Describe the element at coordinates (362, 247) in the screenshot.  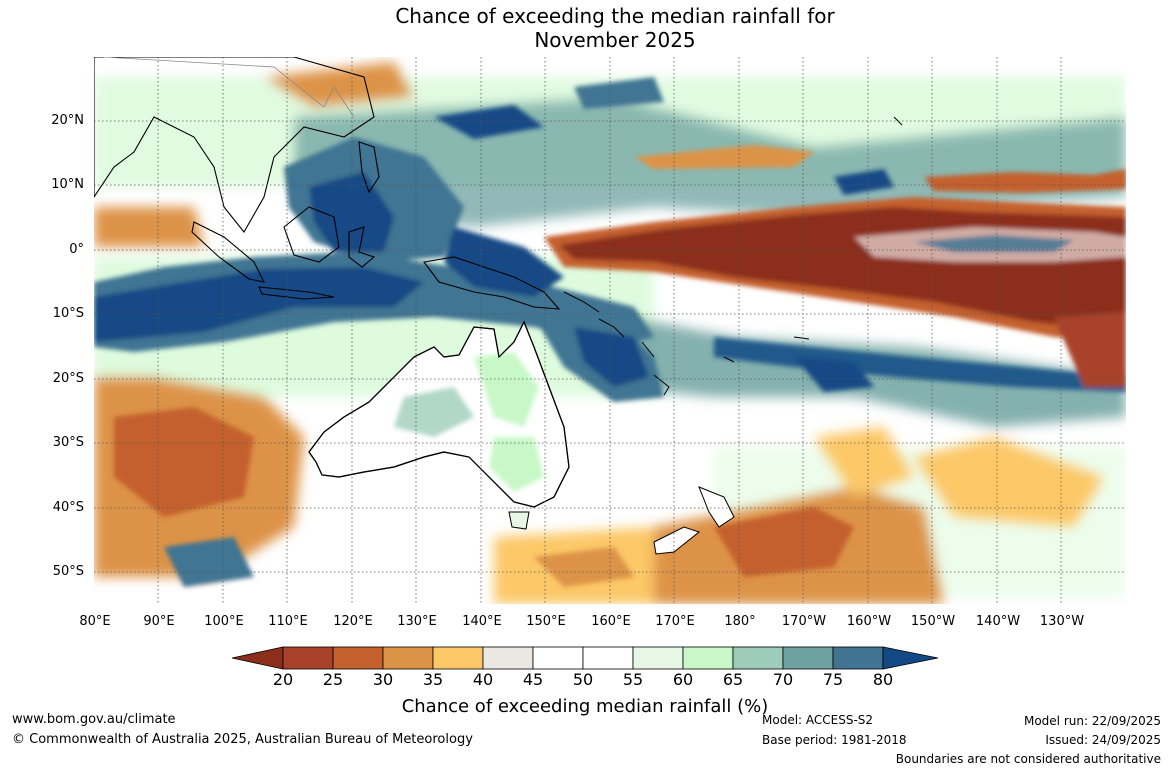
I see `sulawesi` at that location.